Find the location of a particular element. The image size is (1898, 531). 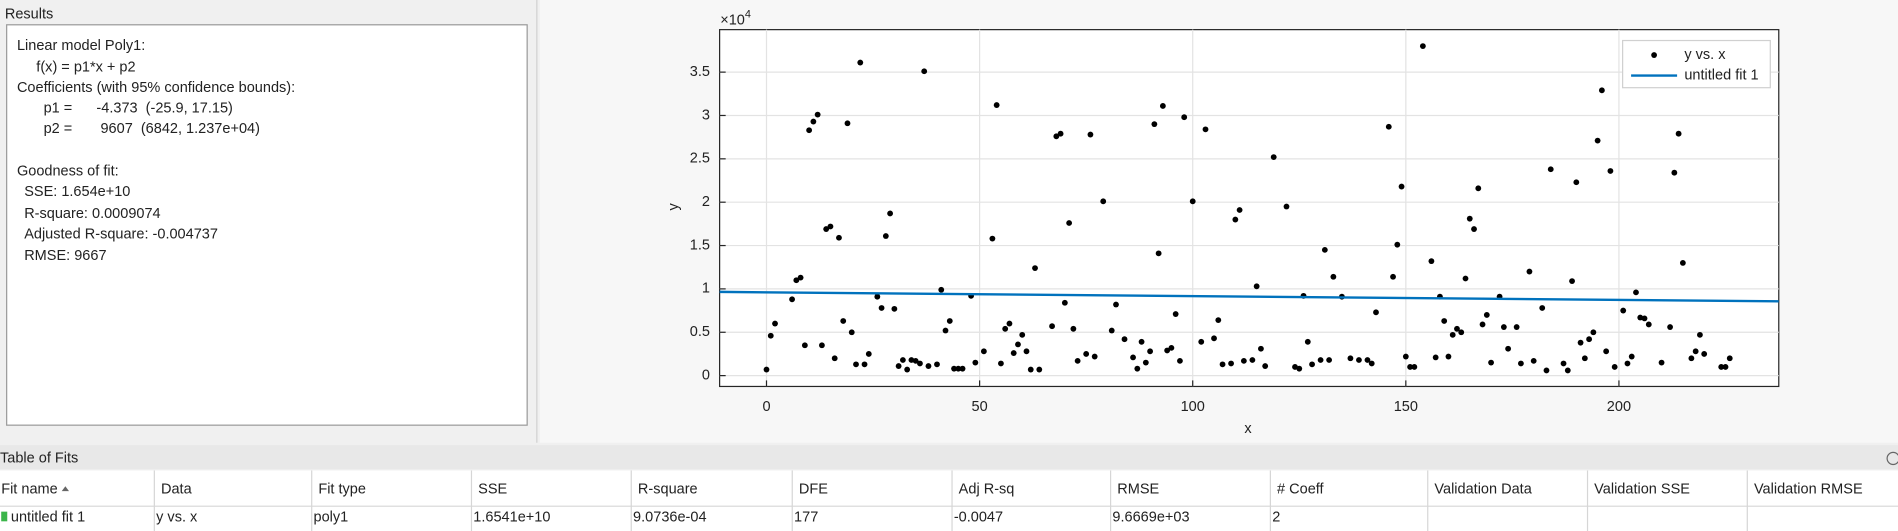

table-cell: untitled fit 1 is located at coordinates (48, 518).